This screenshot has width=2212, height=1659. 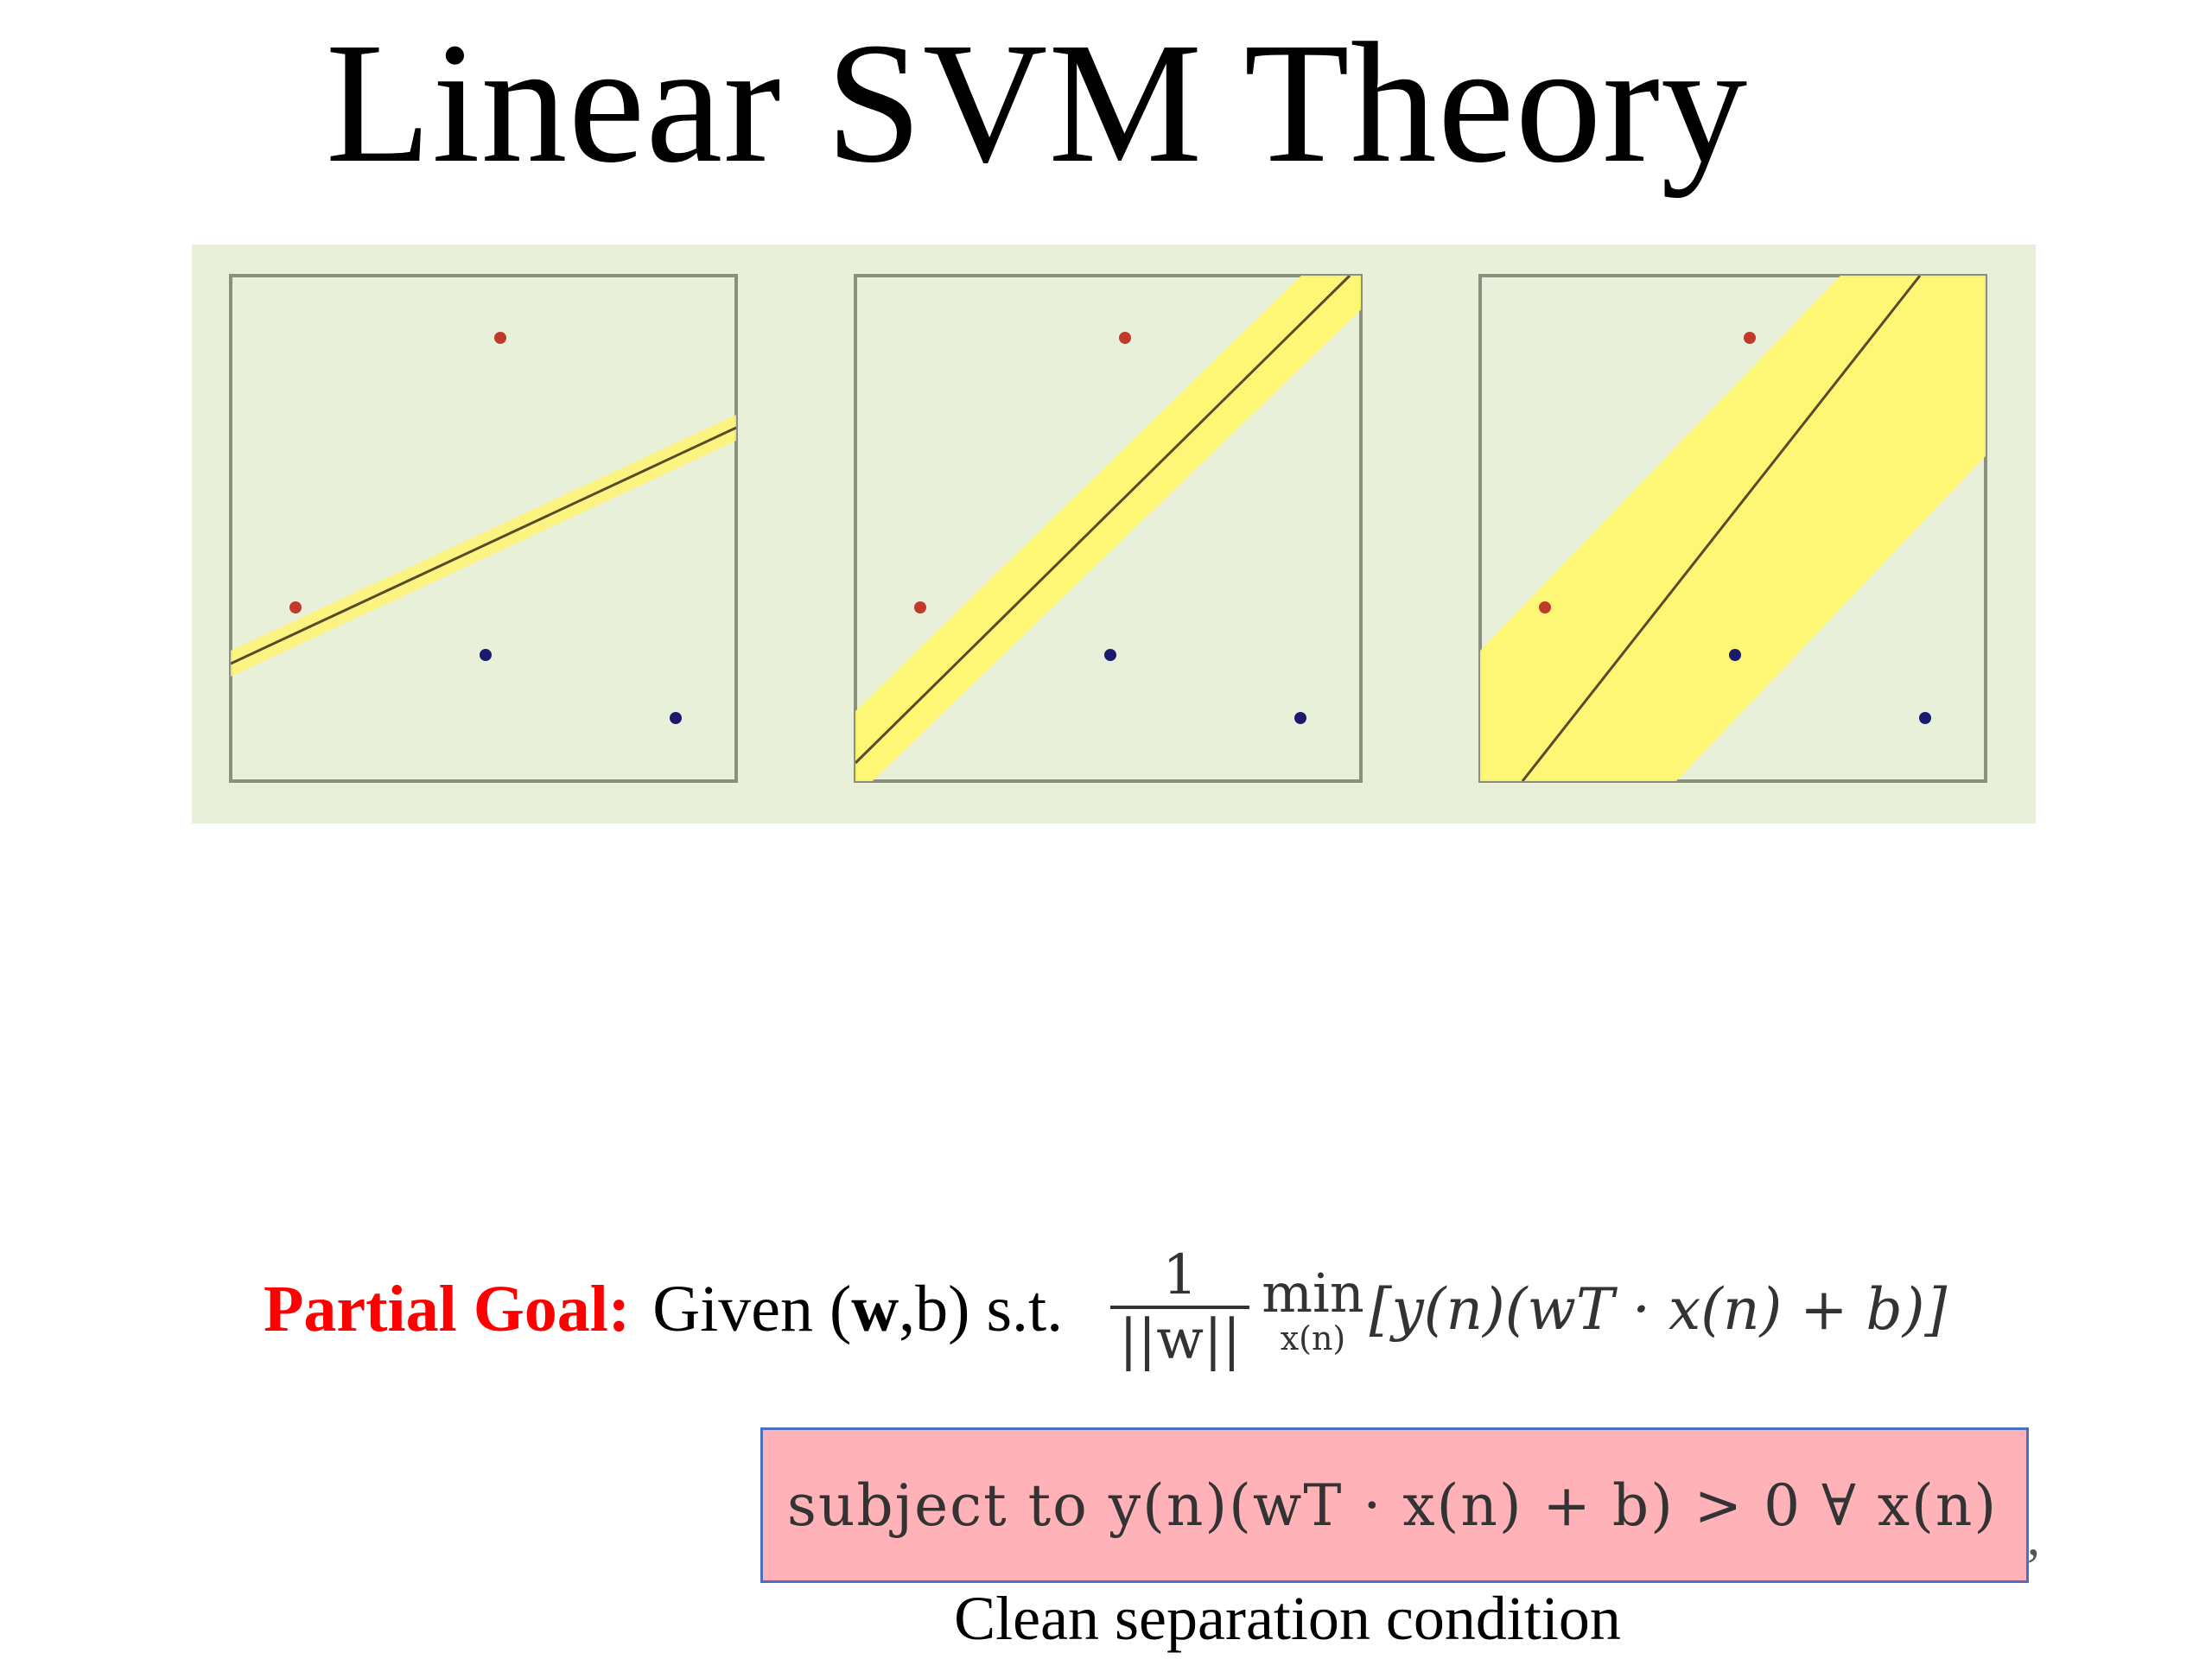 I want to click on fraction-numerator: 1, so click(x=1180, y=1275).